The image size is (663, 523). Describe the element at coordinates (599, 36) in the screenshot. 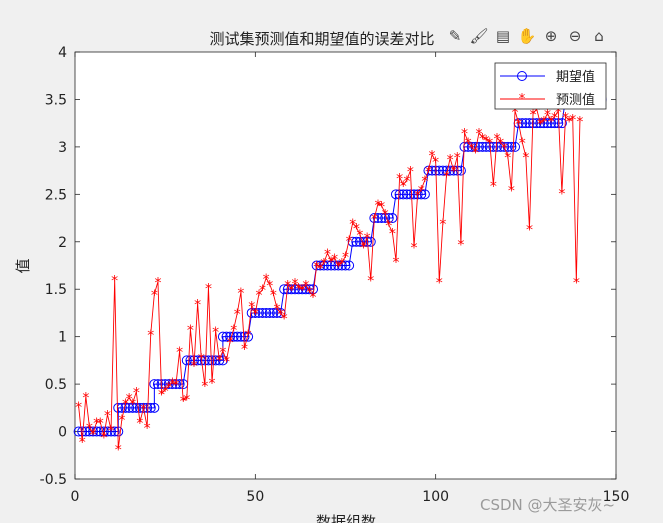

I see `home-icon: ⌂` at that location.